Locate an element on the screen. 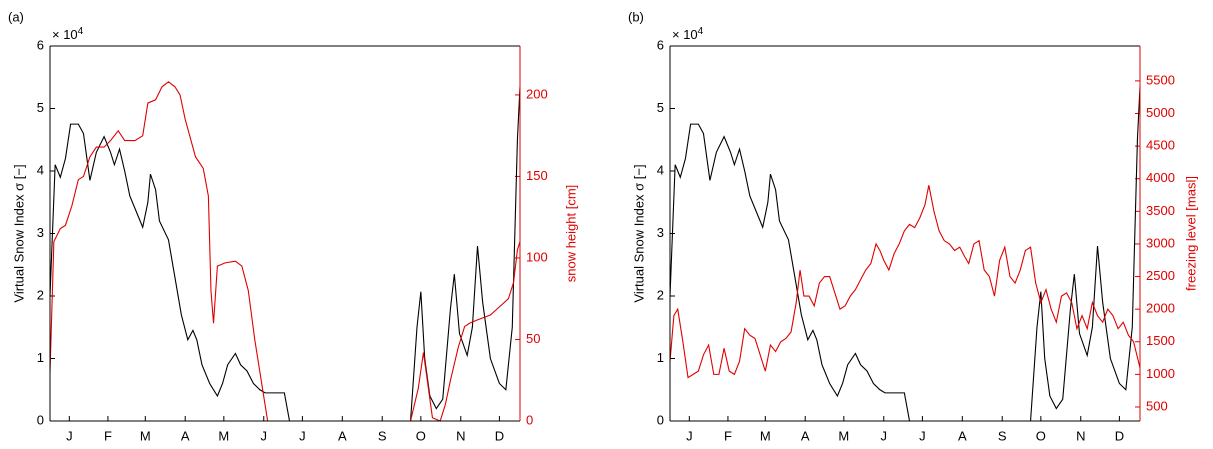 The width and height of the screenshot is (1213, 449). y2-tick-label: 4000 is located at coordinates (1160, 177).